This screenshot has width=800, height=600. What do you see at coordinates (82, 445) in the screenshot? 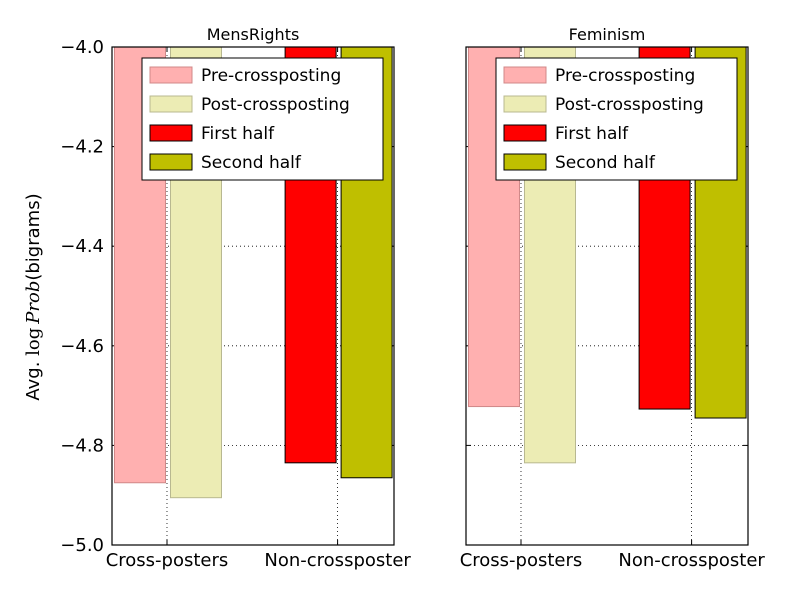
I see `y-tick-label: −4.8` at bounding box center [82, 445].